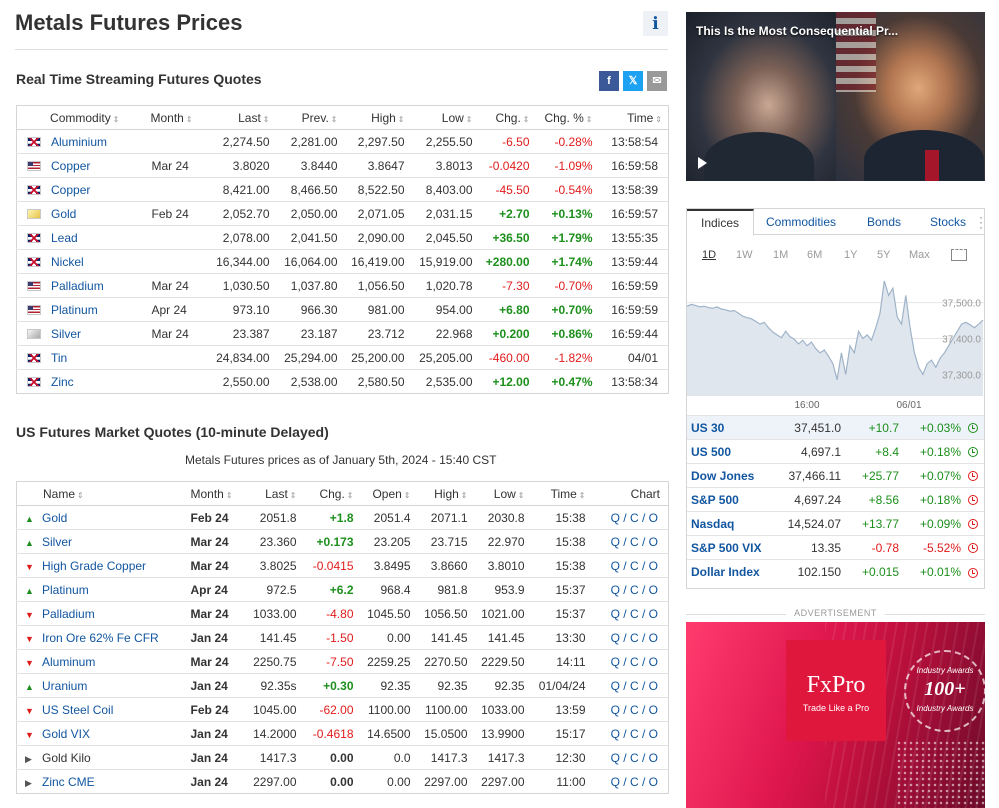 This screenshot has height=808, width=999. What do you see at coordinates (835, 499) in the screenshot?
I see `index-row: S&P 500 4,697.24 +8.56 +0.18%` at bounding box center [835, 499].